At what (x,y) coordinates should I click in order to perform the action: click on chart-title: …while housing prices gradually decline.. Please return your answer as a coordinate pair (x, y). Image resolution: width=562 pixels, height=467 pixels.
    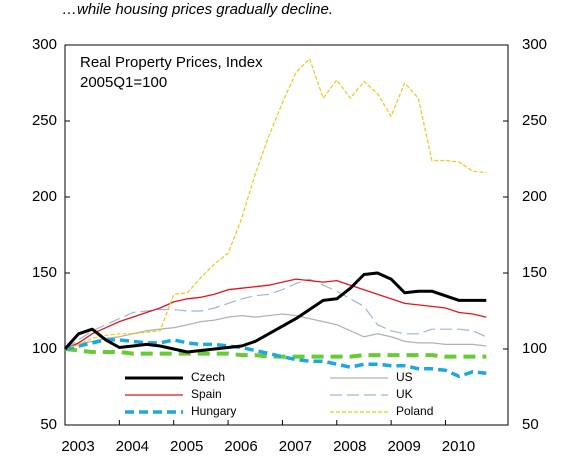
    Looking at the image, I should click on (197, 9).